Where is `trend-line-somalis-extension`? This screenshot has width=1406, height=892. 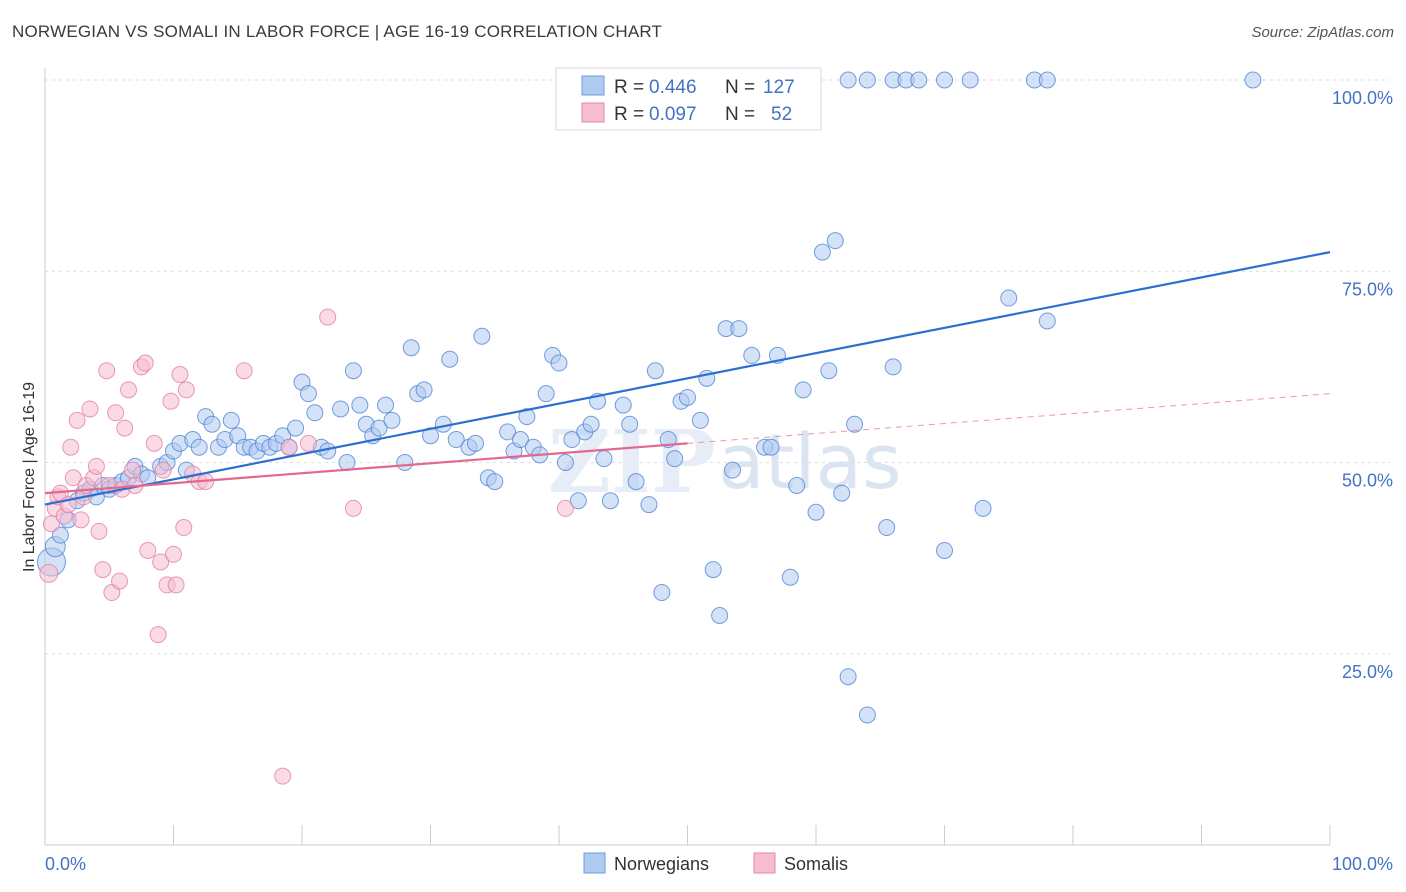
trend-line-somalis-extension is located at coordinates (1009, 418).